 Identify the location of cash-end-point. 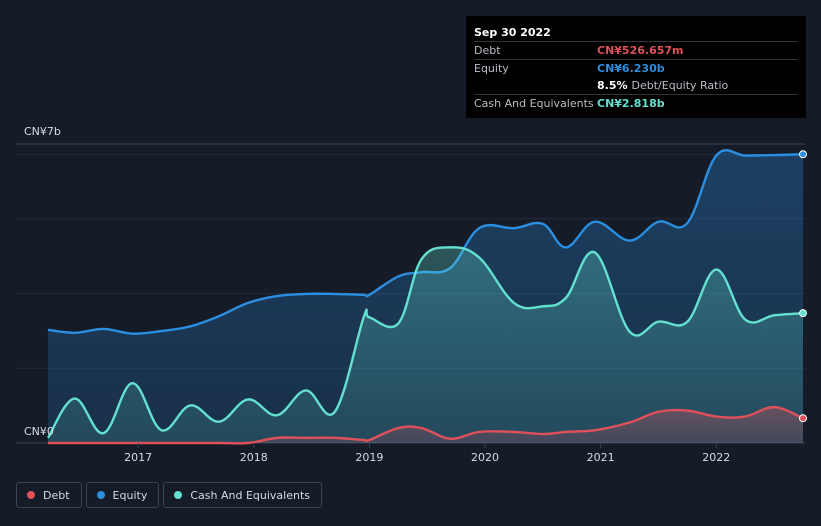
(803, 313).